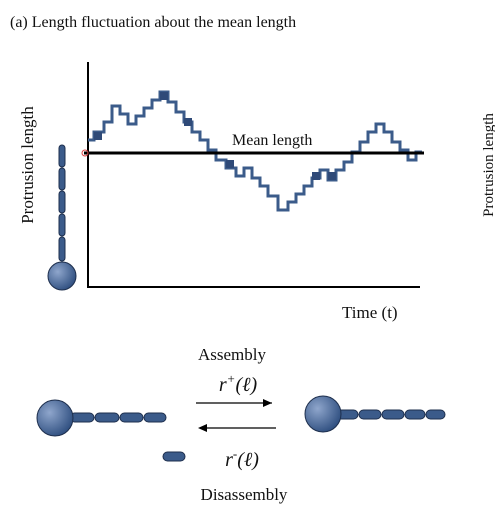  I want to click on disassembly-label: Disassembly, so click(244, 494).